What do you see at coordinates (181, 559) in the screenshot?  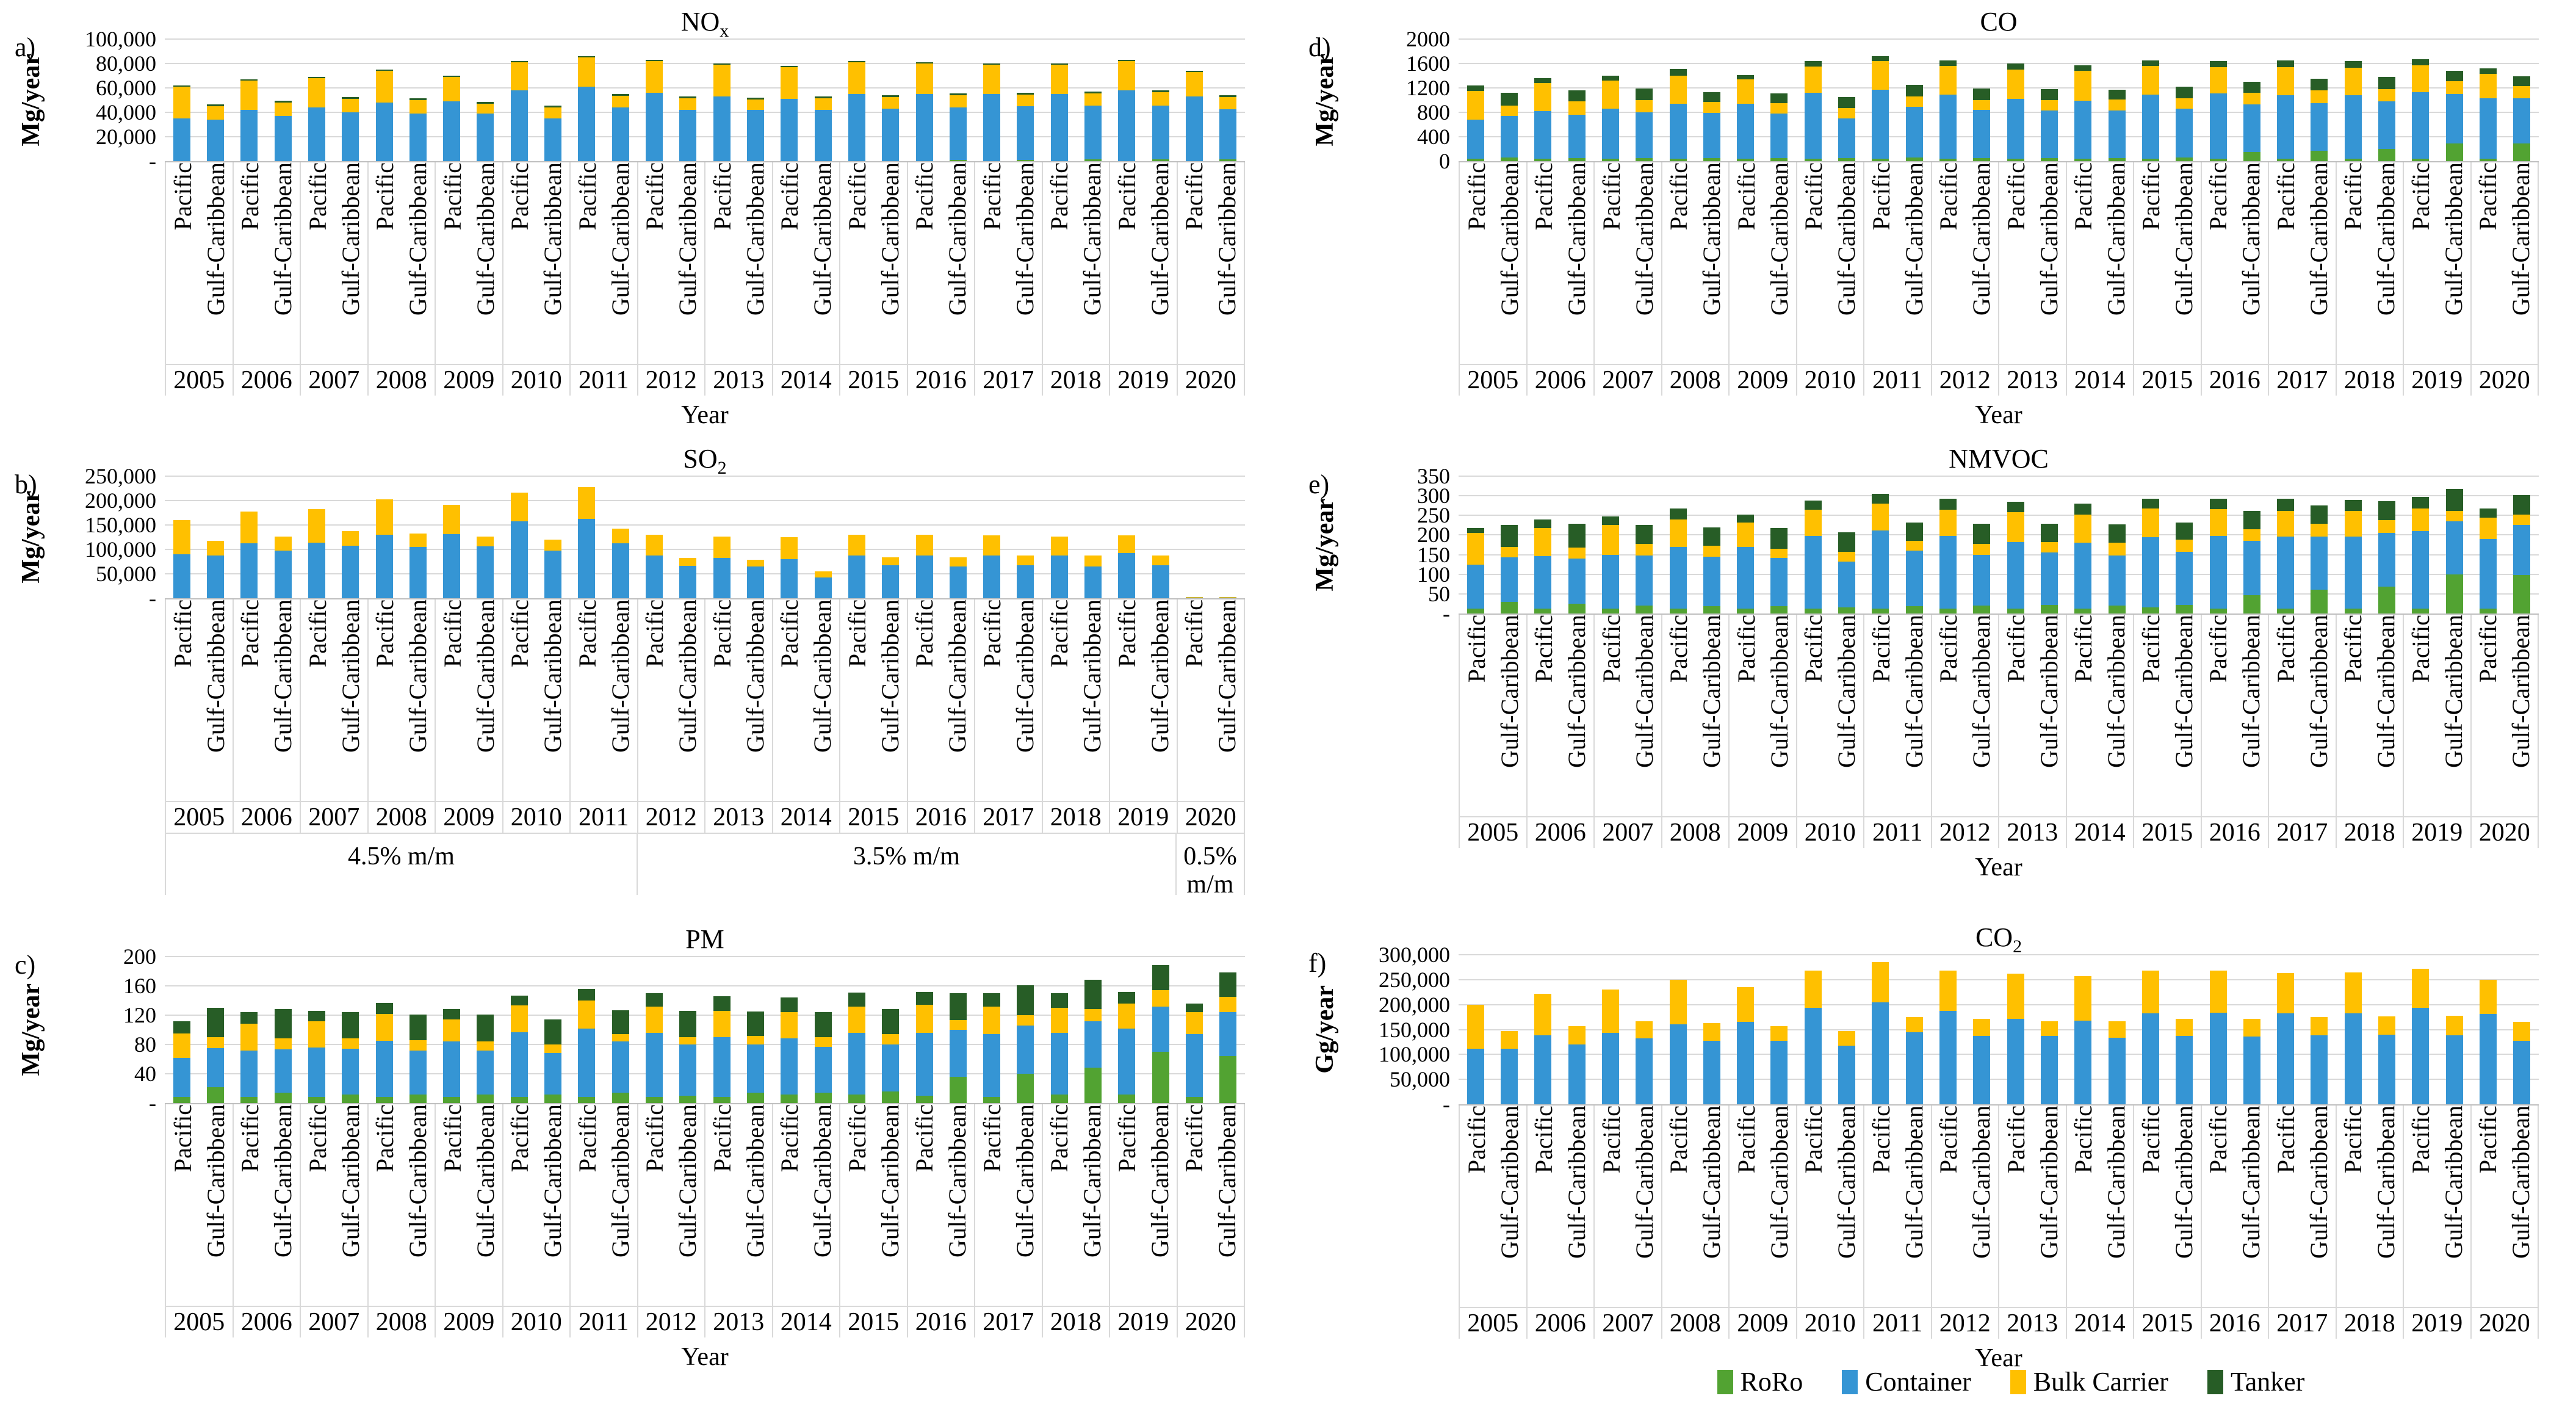 I see `bar-2005-pacific` at bounding box center [181, 559].